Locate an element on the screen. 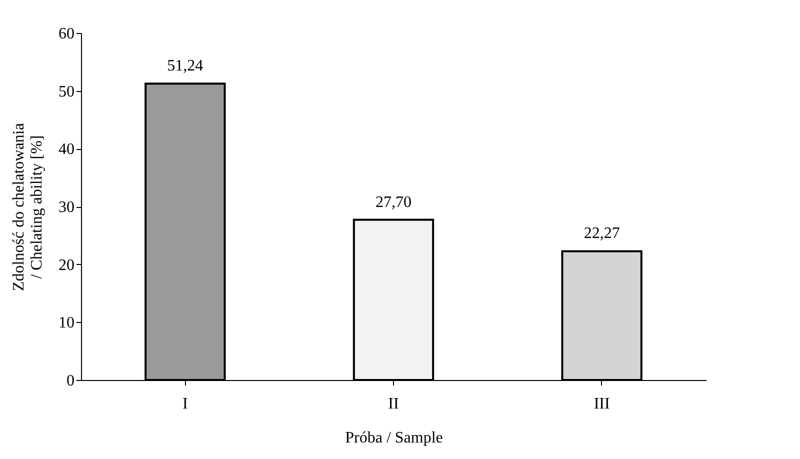 The height and width of the screenshot is (459, 800). y-tick-label: 20 is located at coordinates (66, 265).